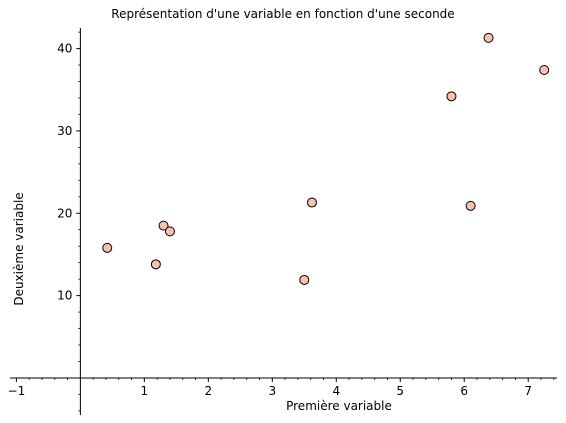  Describe the element at coordinates (336, 391) in the screenshot. I see `x-tick-label: 4` at that location.